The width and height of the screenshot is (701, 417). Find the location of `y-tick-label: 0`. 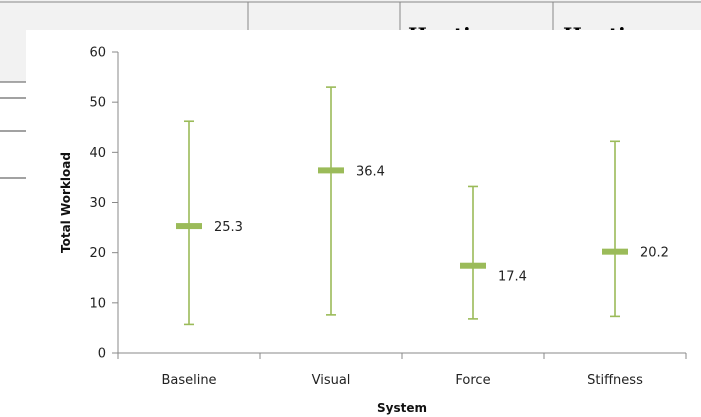

y-tick-label: 0 is located at coordinates (102, 354).